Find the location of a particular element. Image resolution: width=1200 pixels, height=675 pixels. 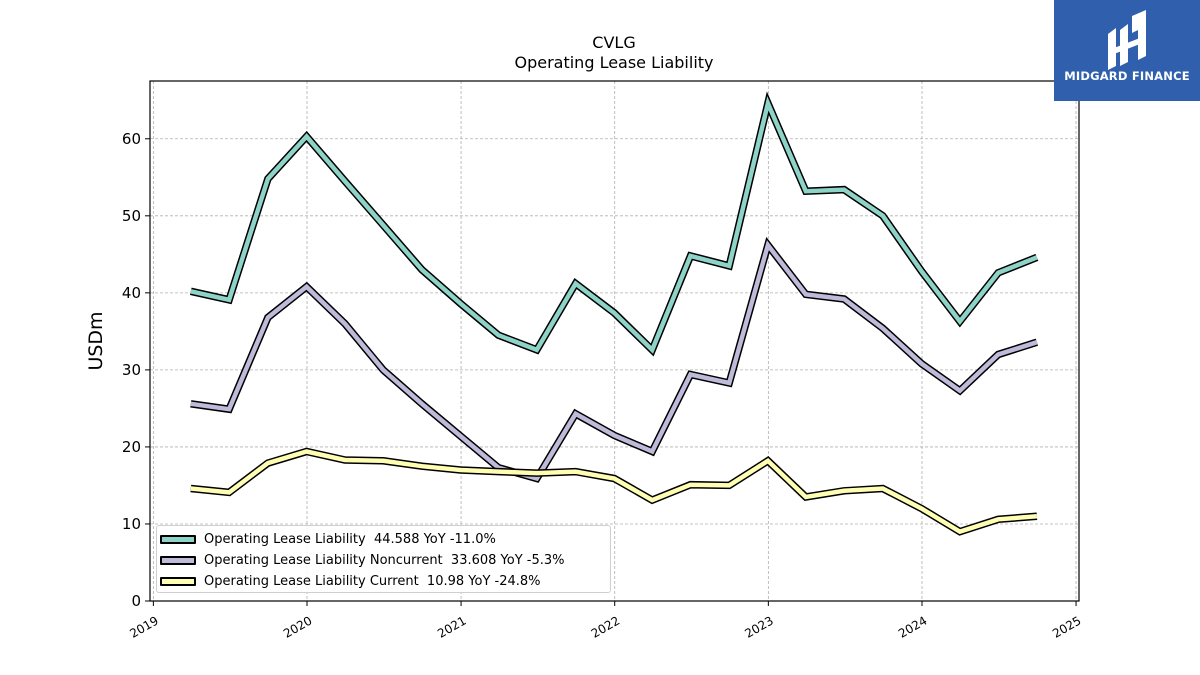

chart-subtitle: Operating Lease Liability is located at coordinates (613, 62).